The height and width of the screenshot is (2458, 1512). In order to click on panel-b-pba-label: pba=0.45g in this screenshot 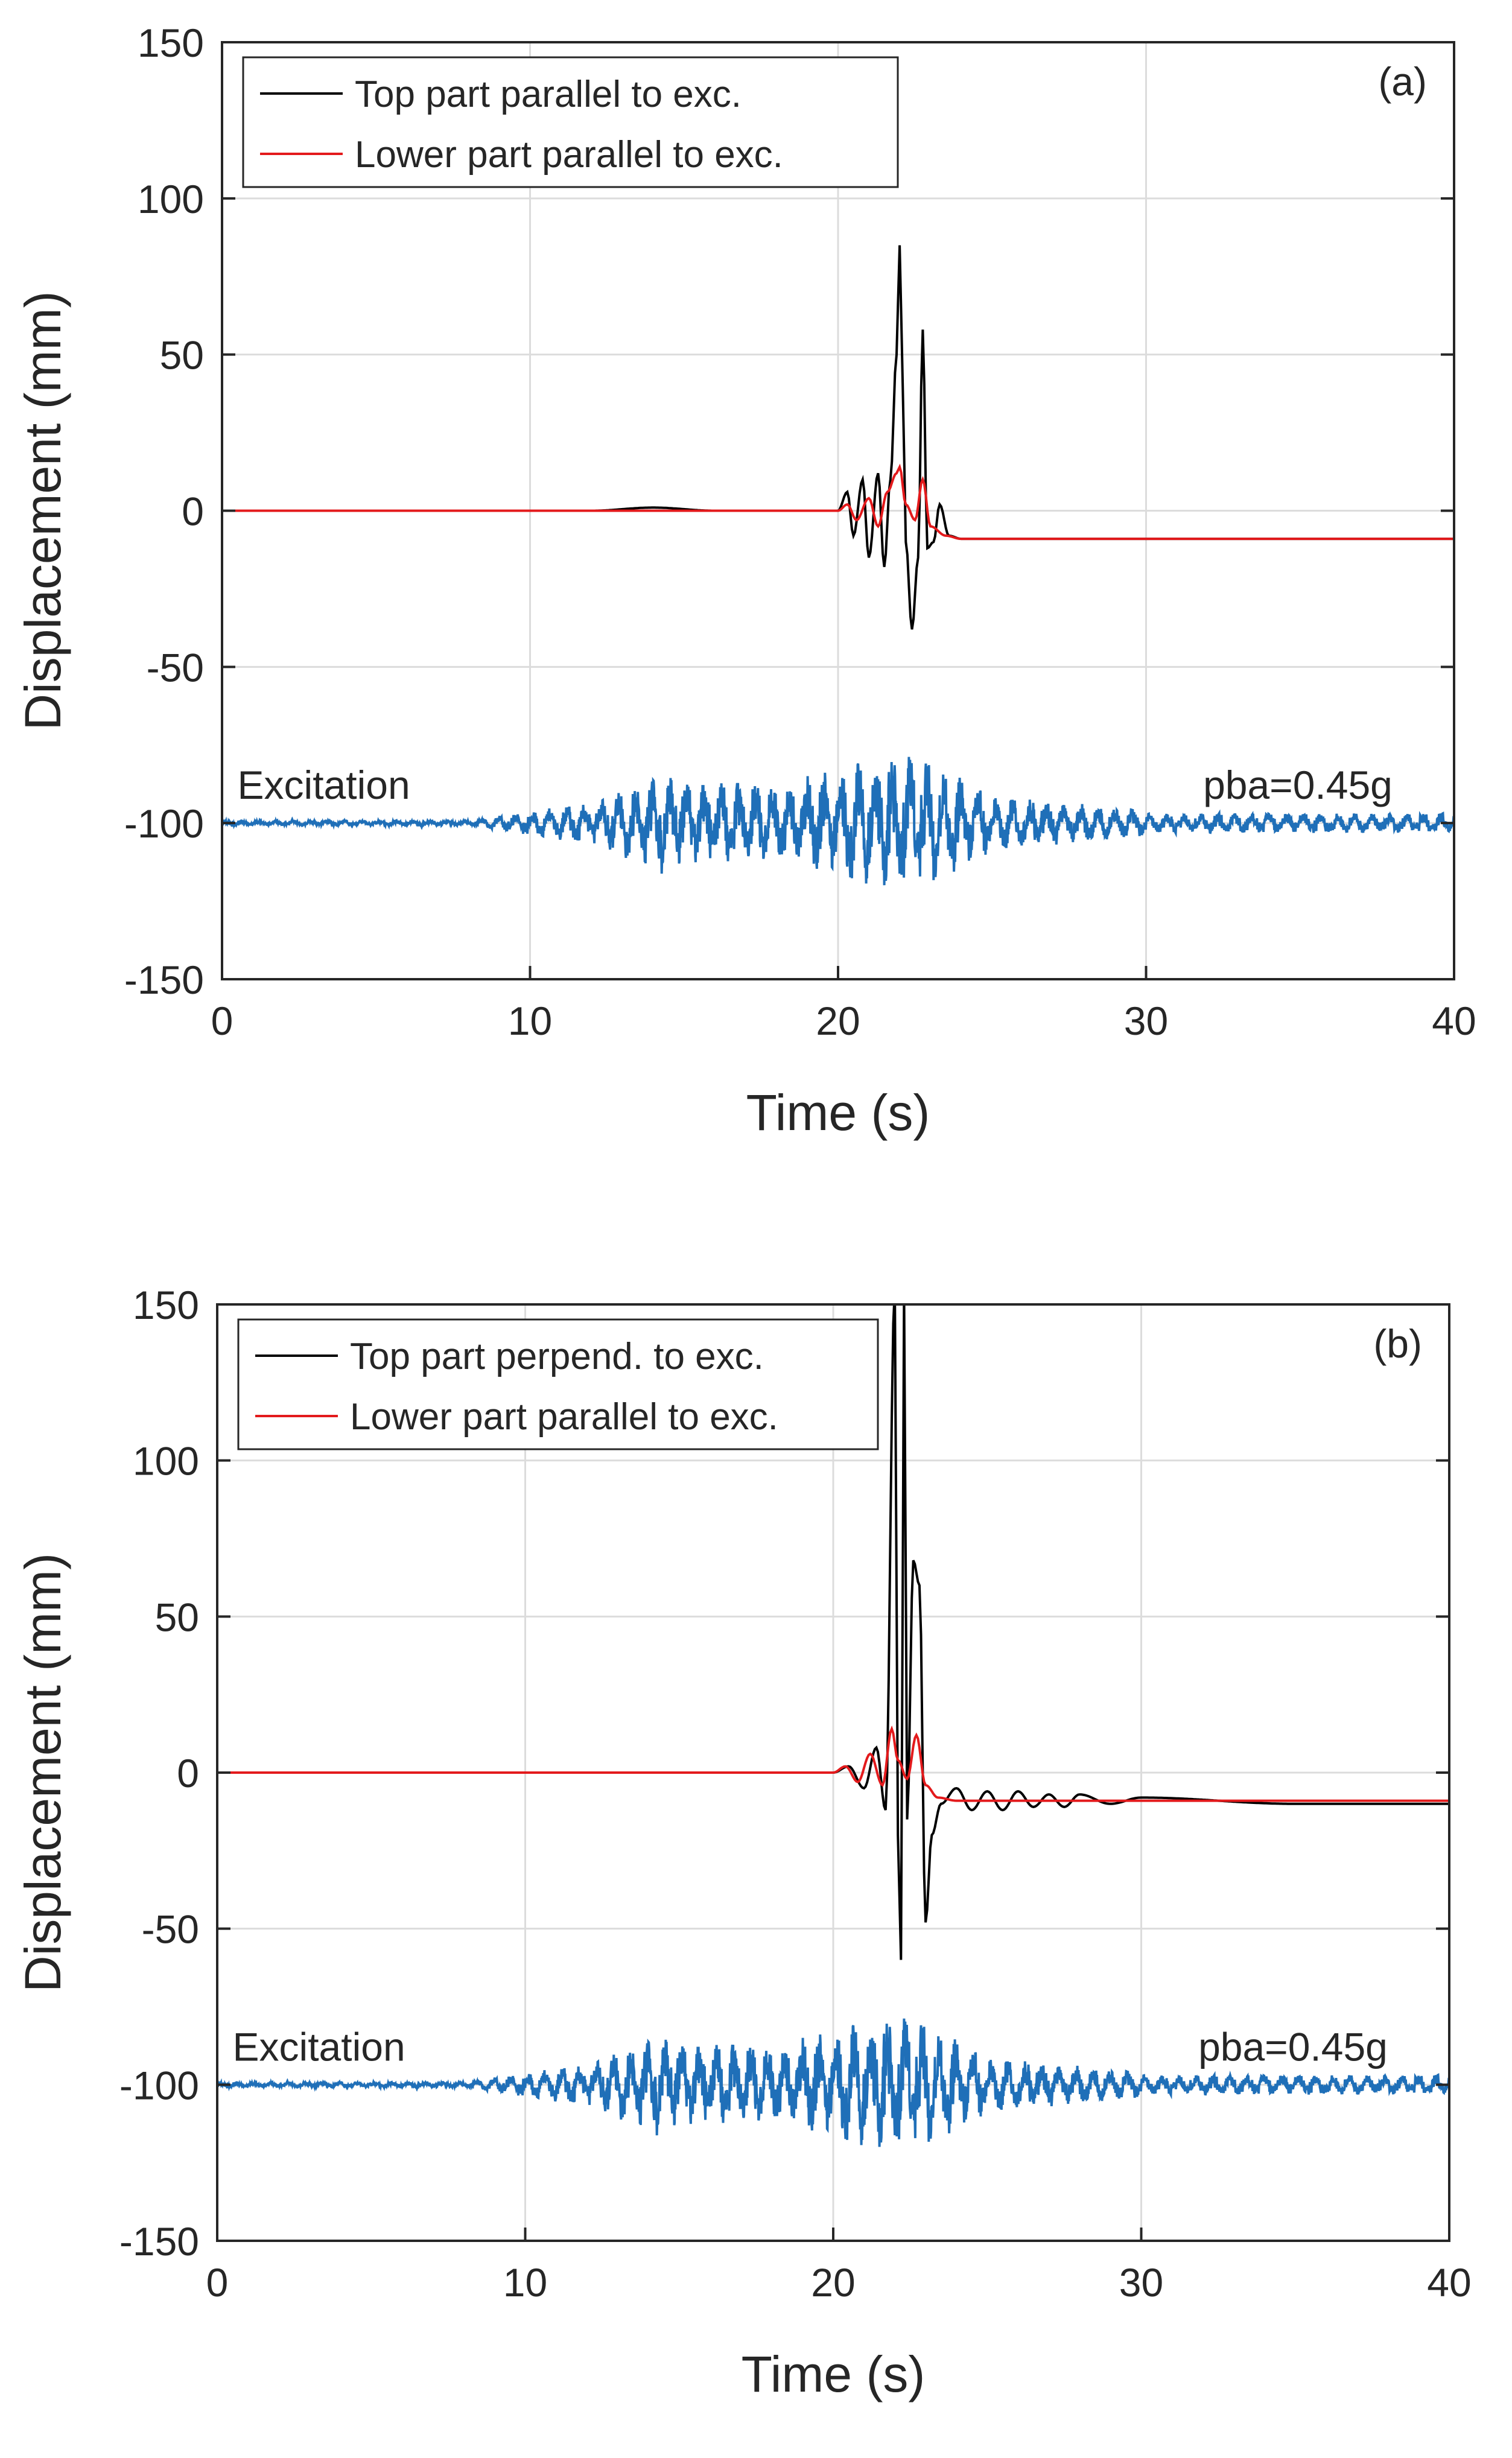, I will do `click(1293, 2046)`.